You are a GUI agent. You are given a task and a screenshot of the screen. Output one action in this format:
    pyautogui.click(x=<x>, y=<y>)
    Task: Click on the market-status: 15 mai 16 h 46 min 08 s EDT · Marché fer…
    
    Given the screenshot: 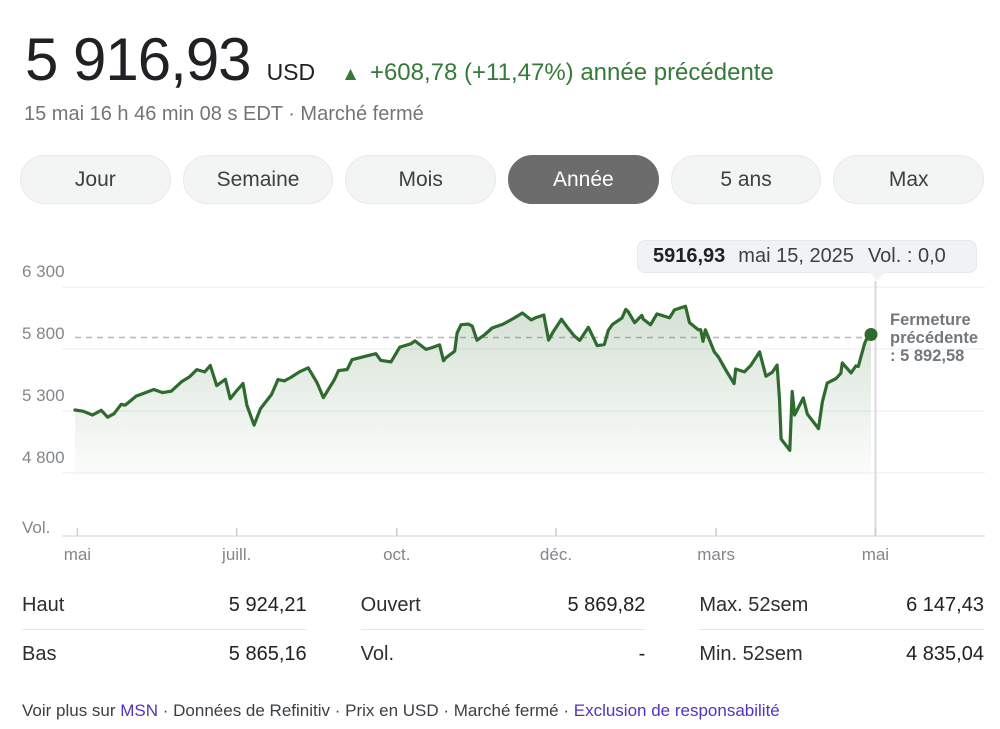 What is the action you would take?
    pyautogui.click(x=224, y=114)
    